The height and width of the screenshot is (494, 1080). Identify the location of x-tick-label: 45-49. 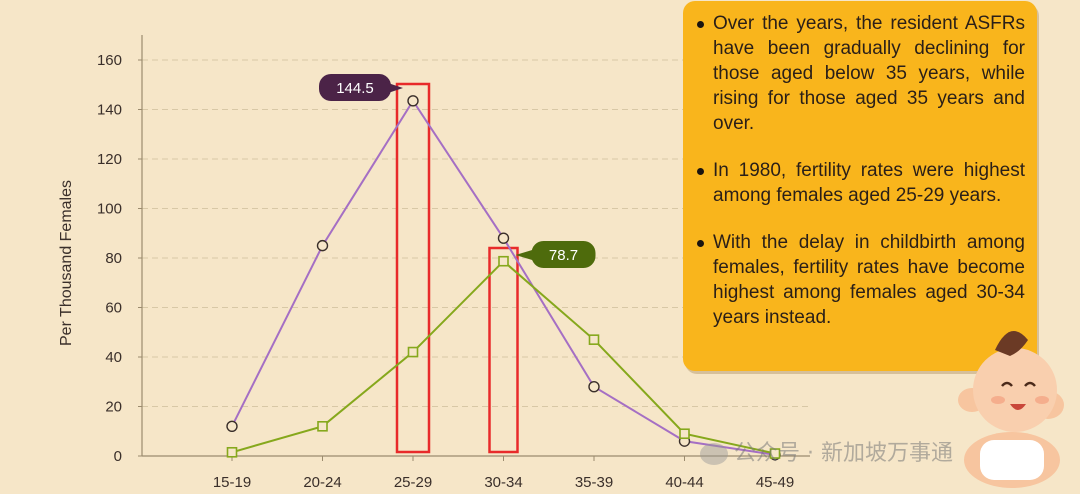
(775, 482).